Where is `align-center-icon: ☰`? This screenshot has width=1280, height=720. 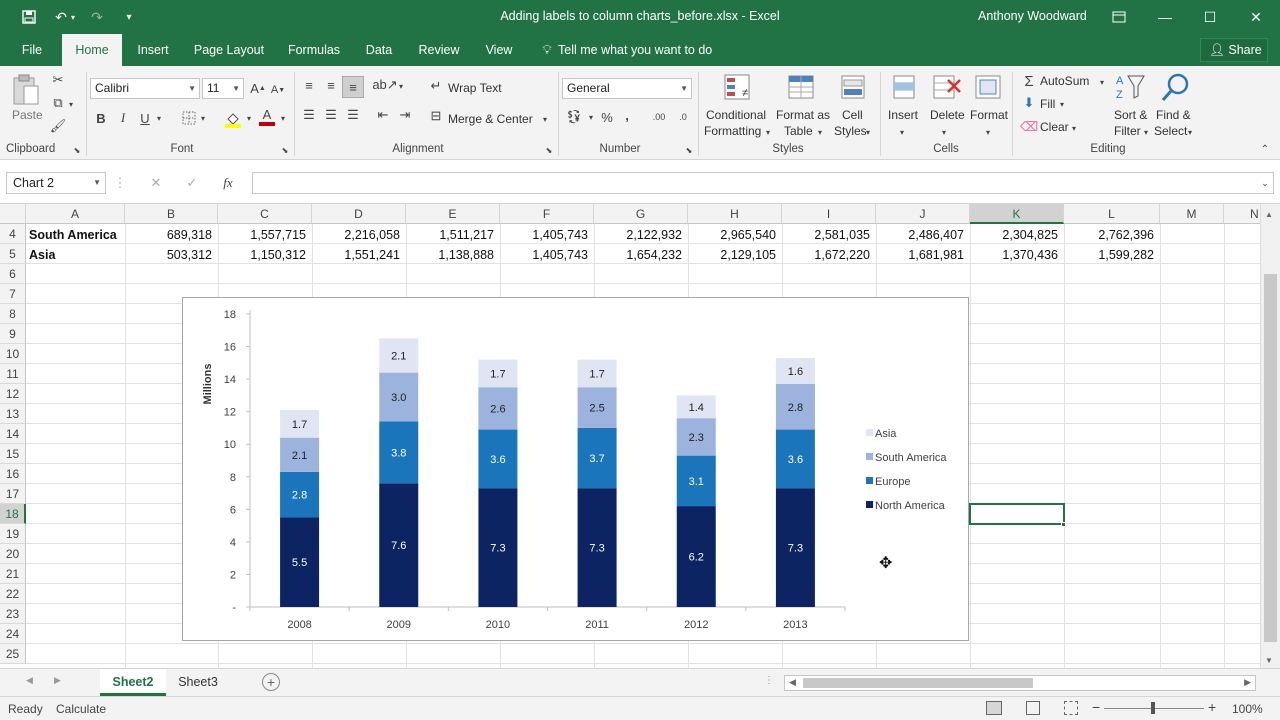
align-center-icon: ☰ is located at coordinates (331, 114).